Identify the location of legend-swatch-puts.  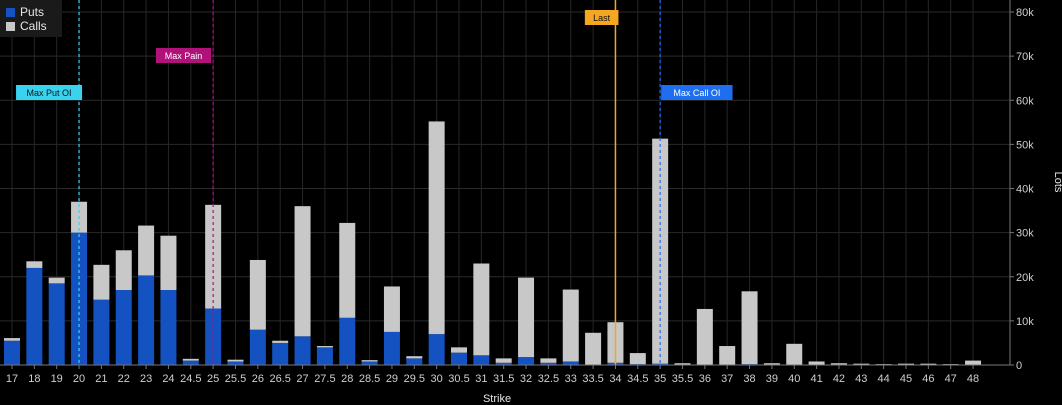
(10, 12).